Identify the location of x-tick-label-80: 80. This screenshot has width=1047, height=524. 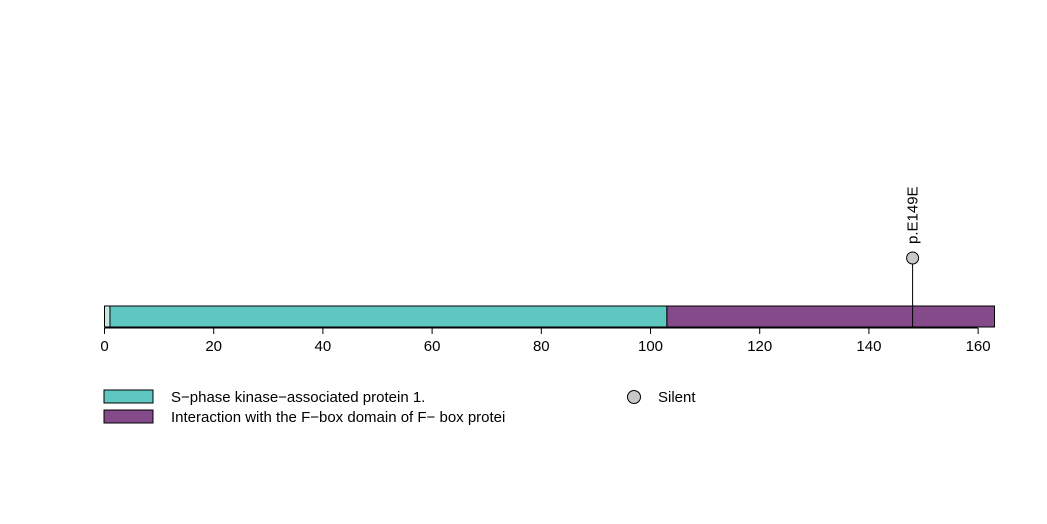
(541, 346).